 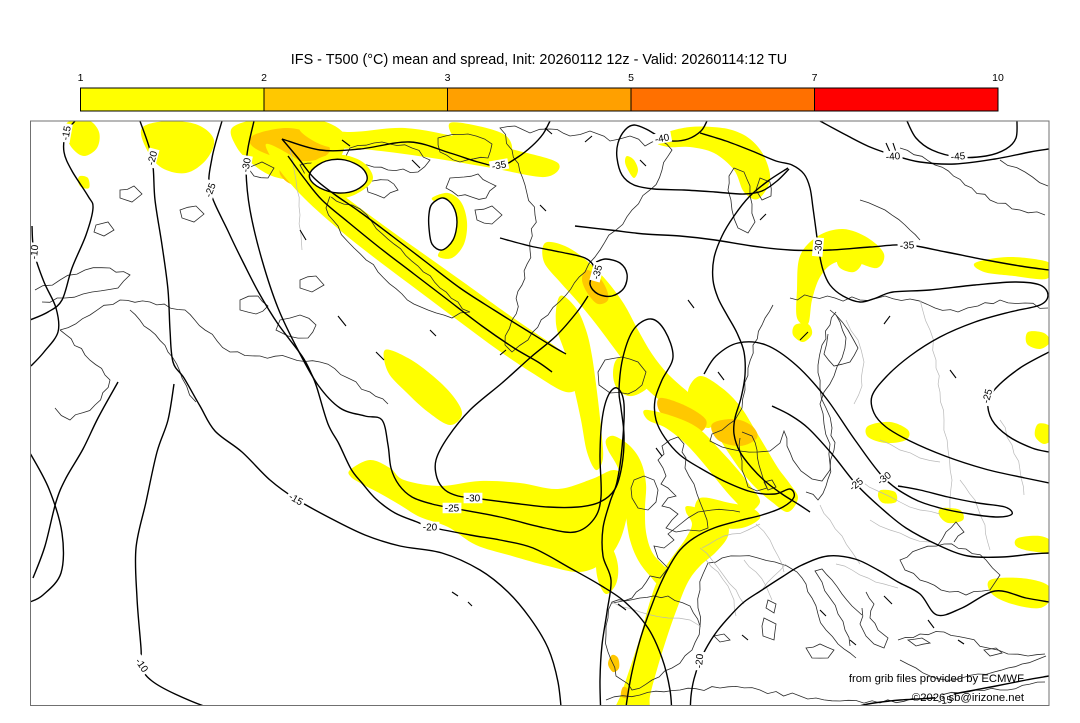 I want to click on svg-text: -10, so click(x=35, y=252).